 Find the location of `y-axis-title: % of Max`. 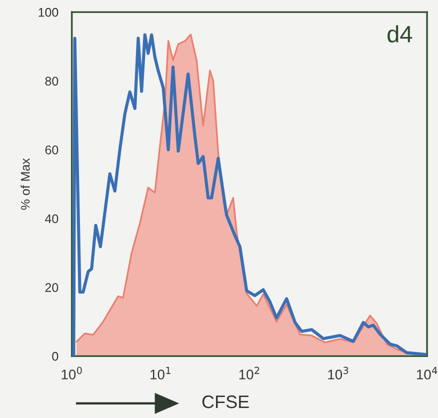

y-axis-title: % of Max is located at coordinates (25, 184).